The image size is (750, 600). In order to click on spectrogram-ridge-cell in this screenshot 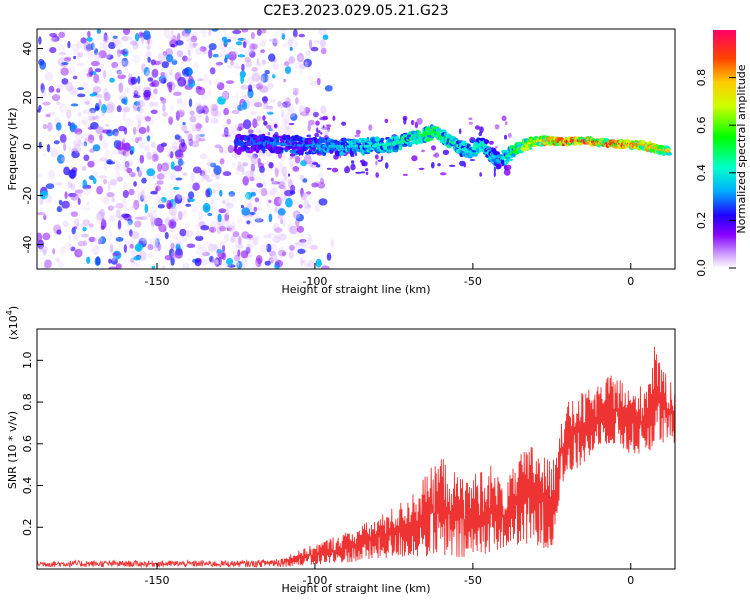, I will do `click(344, 140)`.